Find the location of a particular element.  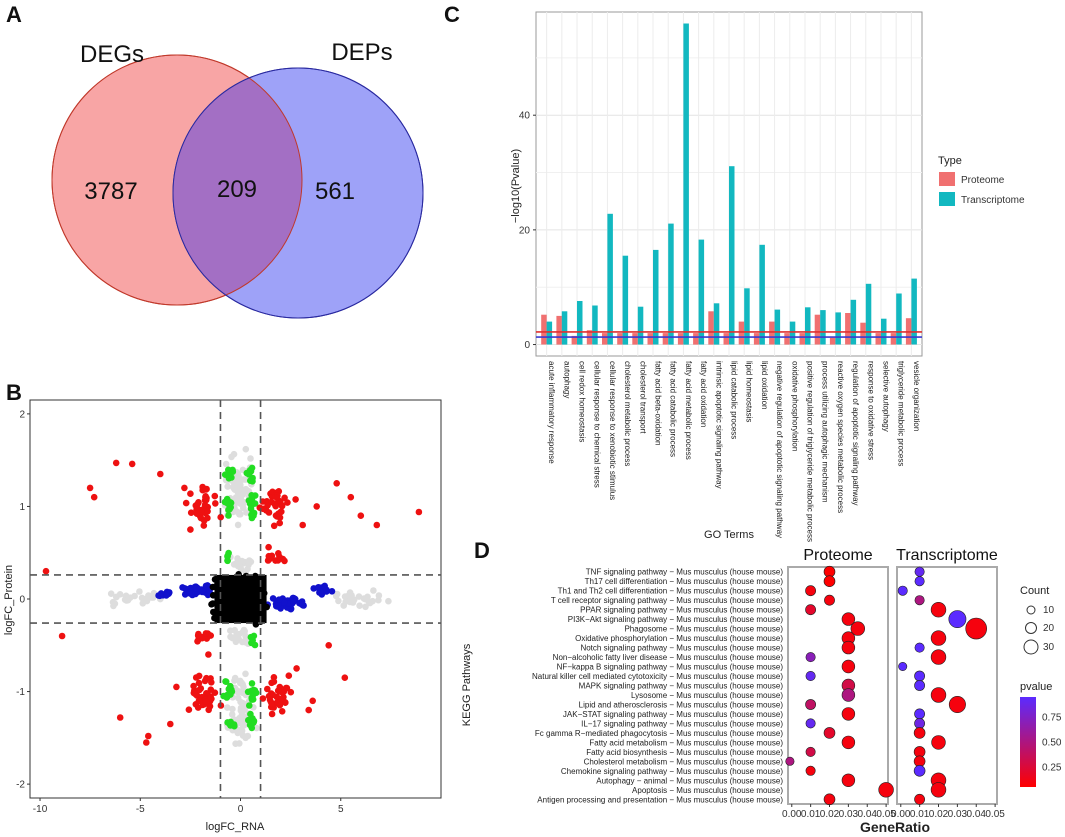

scatter-b-ytick-label: 1 is located at coordinates (22, 507).